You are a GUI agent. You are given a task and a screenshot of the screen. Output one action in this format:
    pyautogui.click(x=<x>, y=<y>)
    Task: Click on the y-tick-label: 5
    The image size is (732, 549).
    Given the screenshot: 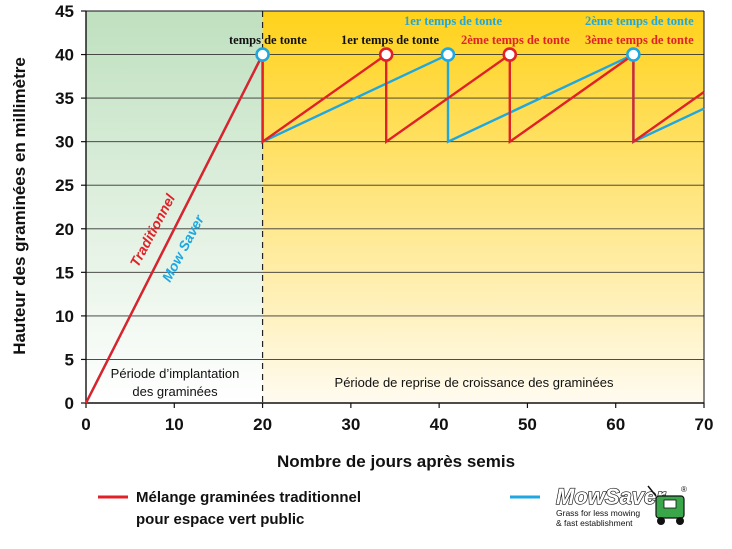 What is the action you would take?
    pyautogui.click(x=69, y=359)
    